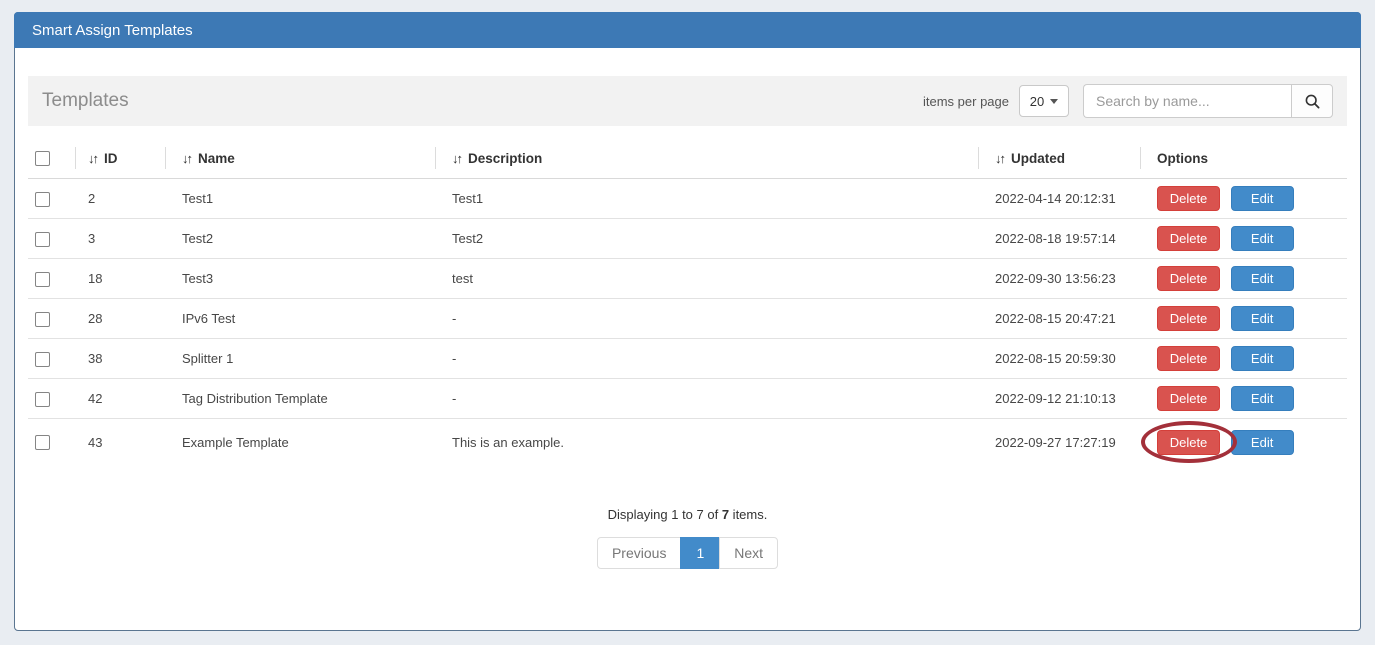 This screenshot has width=1375, height=645. What do you see at coordinates (1054, 101) in the screenshot?
I see `caret-down-icon` at bounding box center [1054, 101].